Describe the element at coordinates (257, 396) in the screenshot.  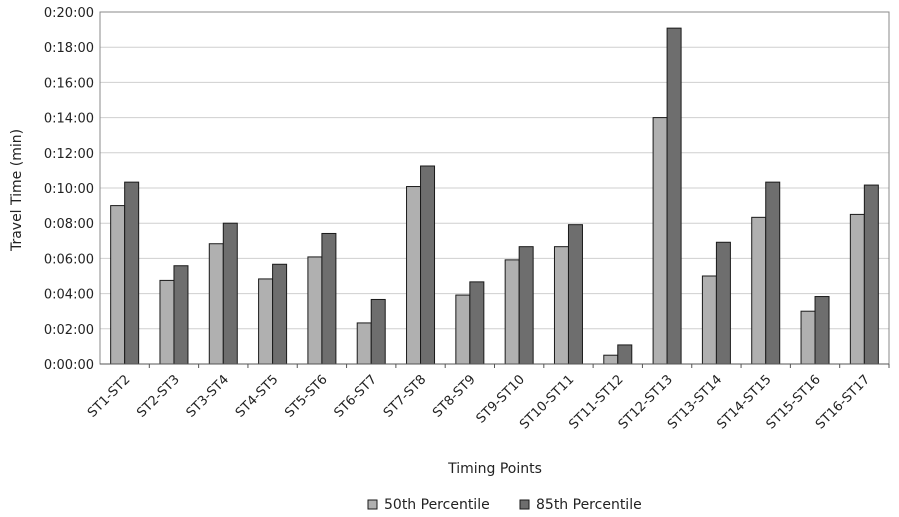
I see `x-tick-label: ST4-ST5` at that location.